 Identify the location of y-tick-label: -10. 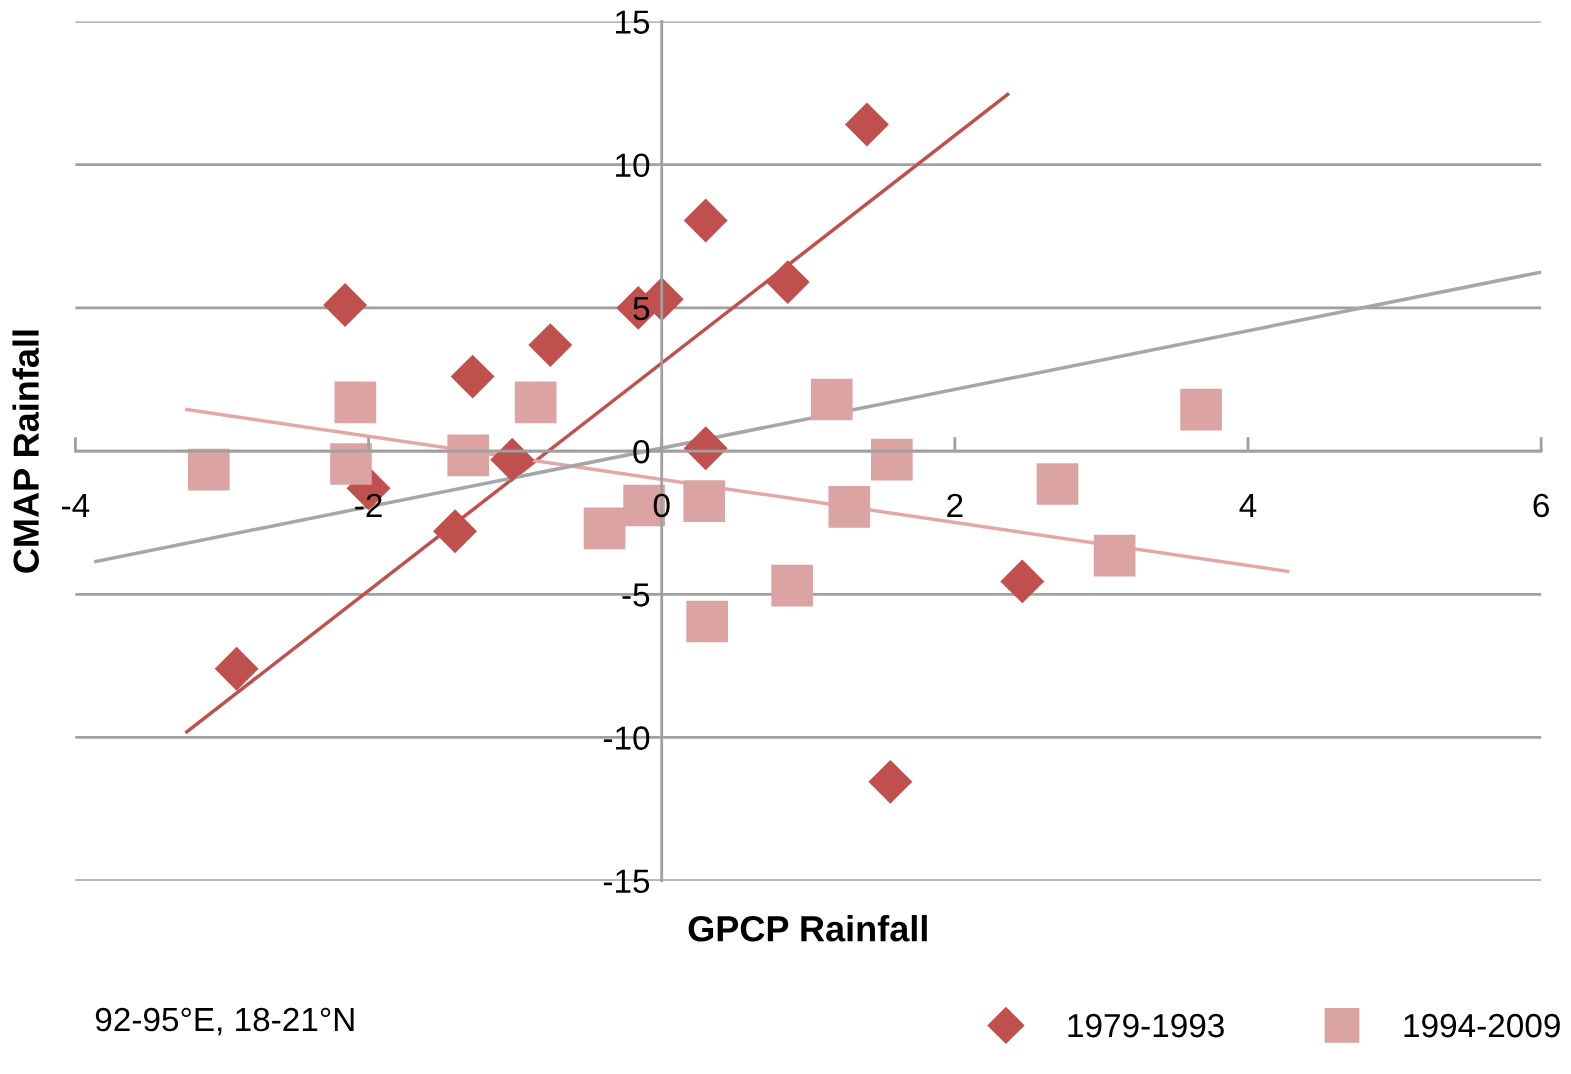
(626, 738).